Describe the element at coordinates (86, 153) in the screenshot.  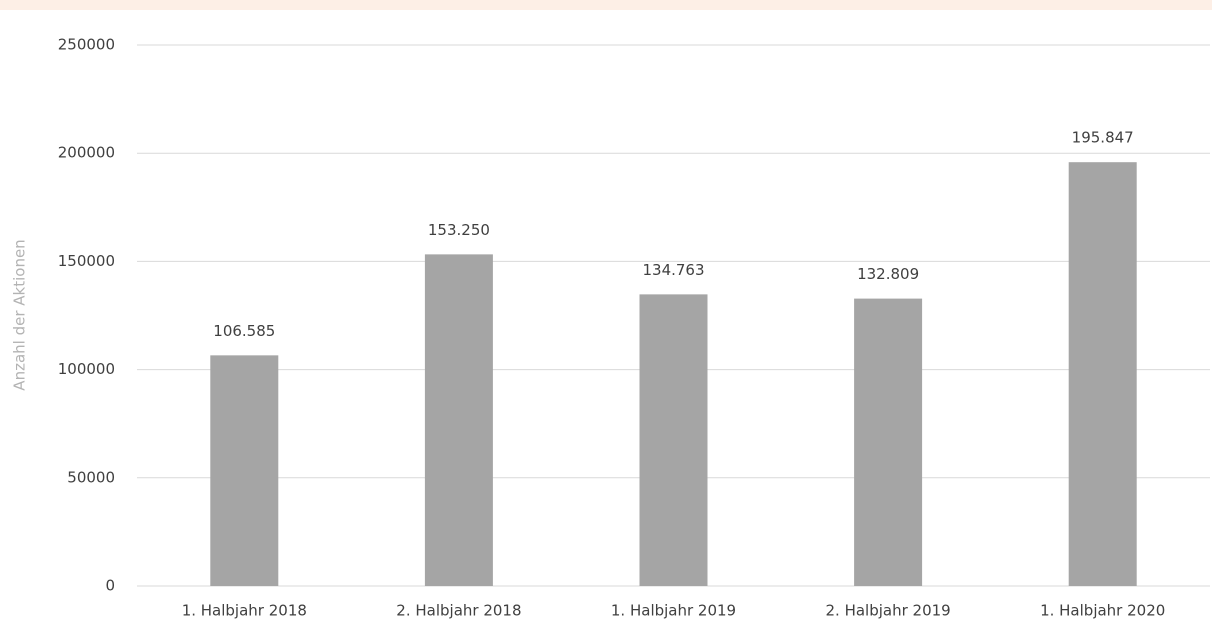
I see `y-tick-label: 200000` at that location.